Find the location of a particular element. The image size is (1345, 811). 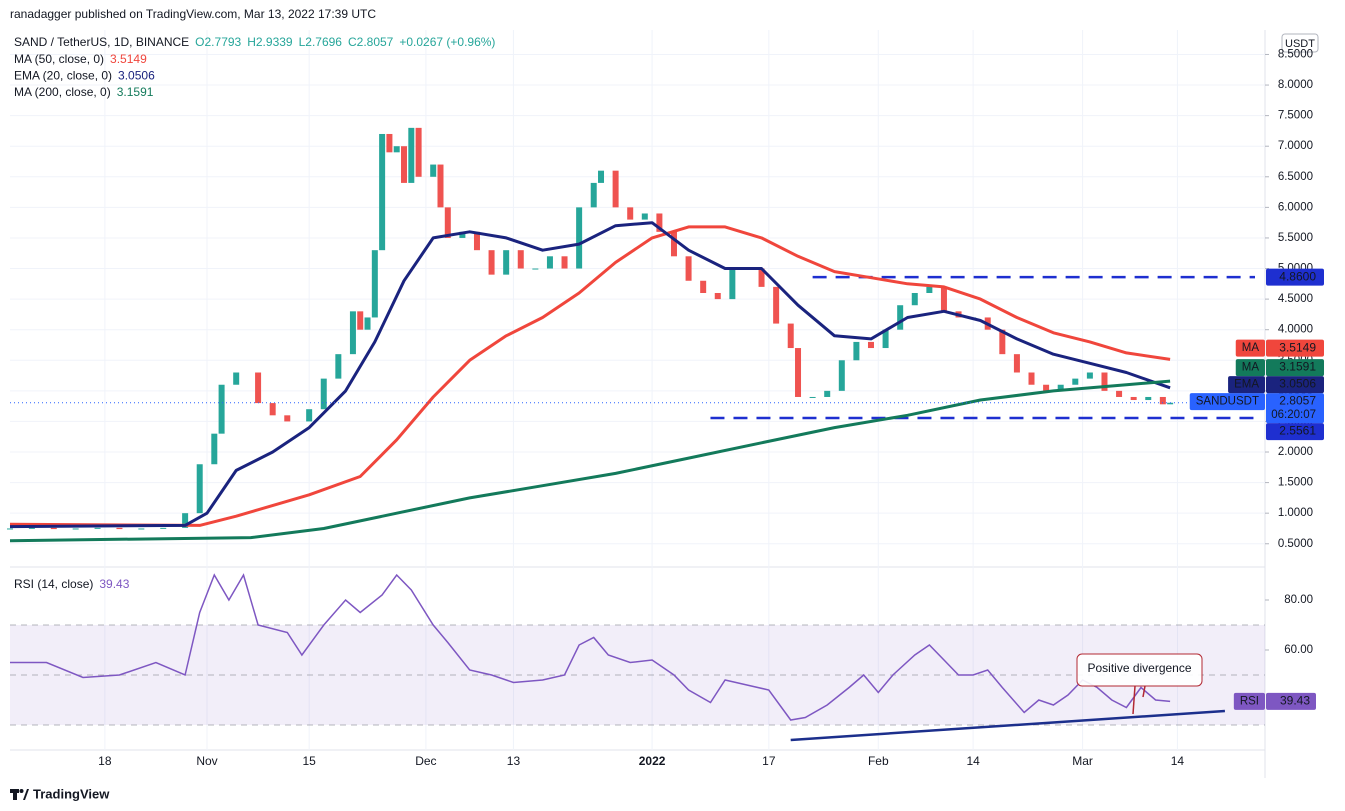

ohlc-value: L2.7696 is located at coordinates (321, 42).